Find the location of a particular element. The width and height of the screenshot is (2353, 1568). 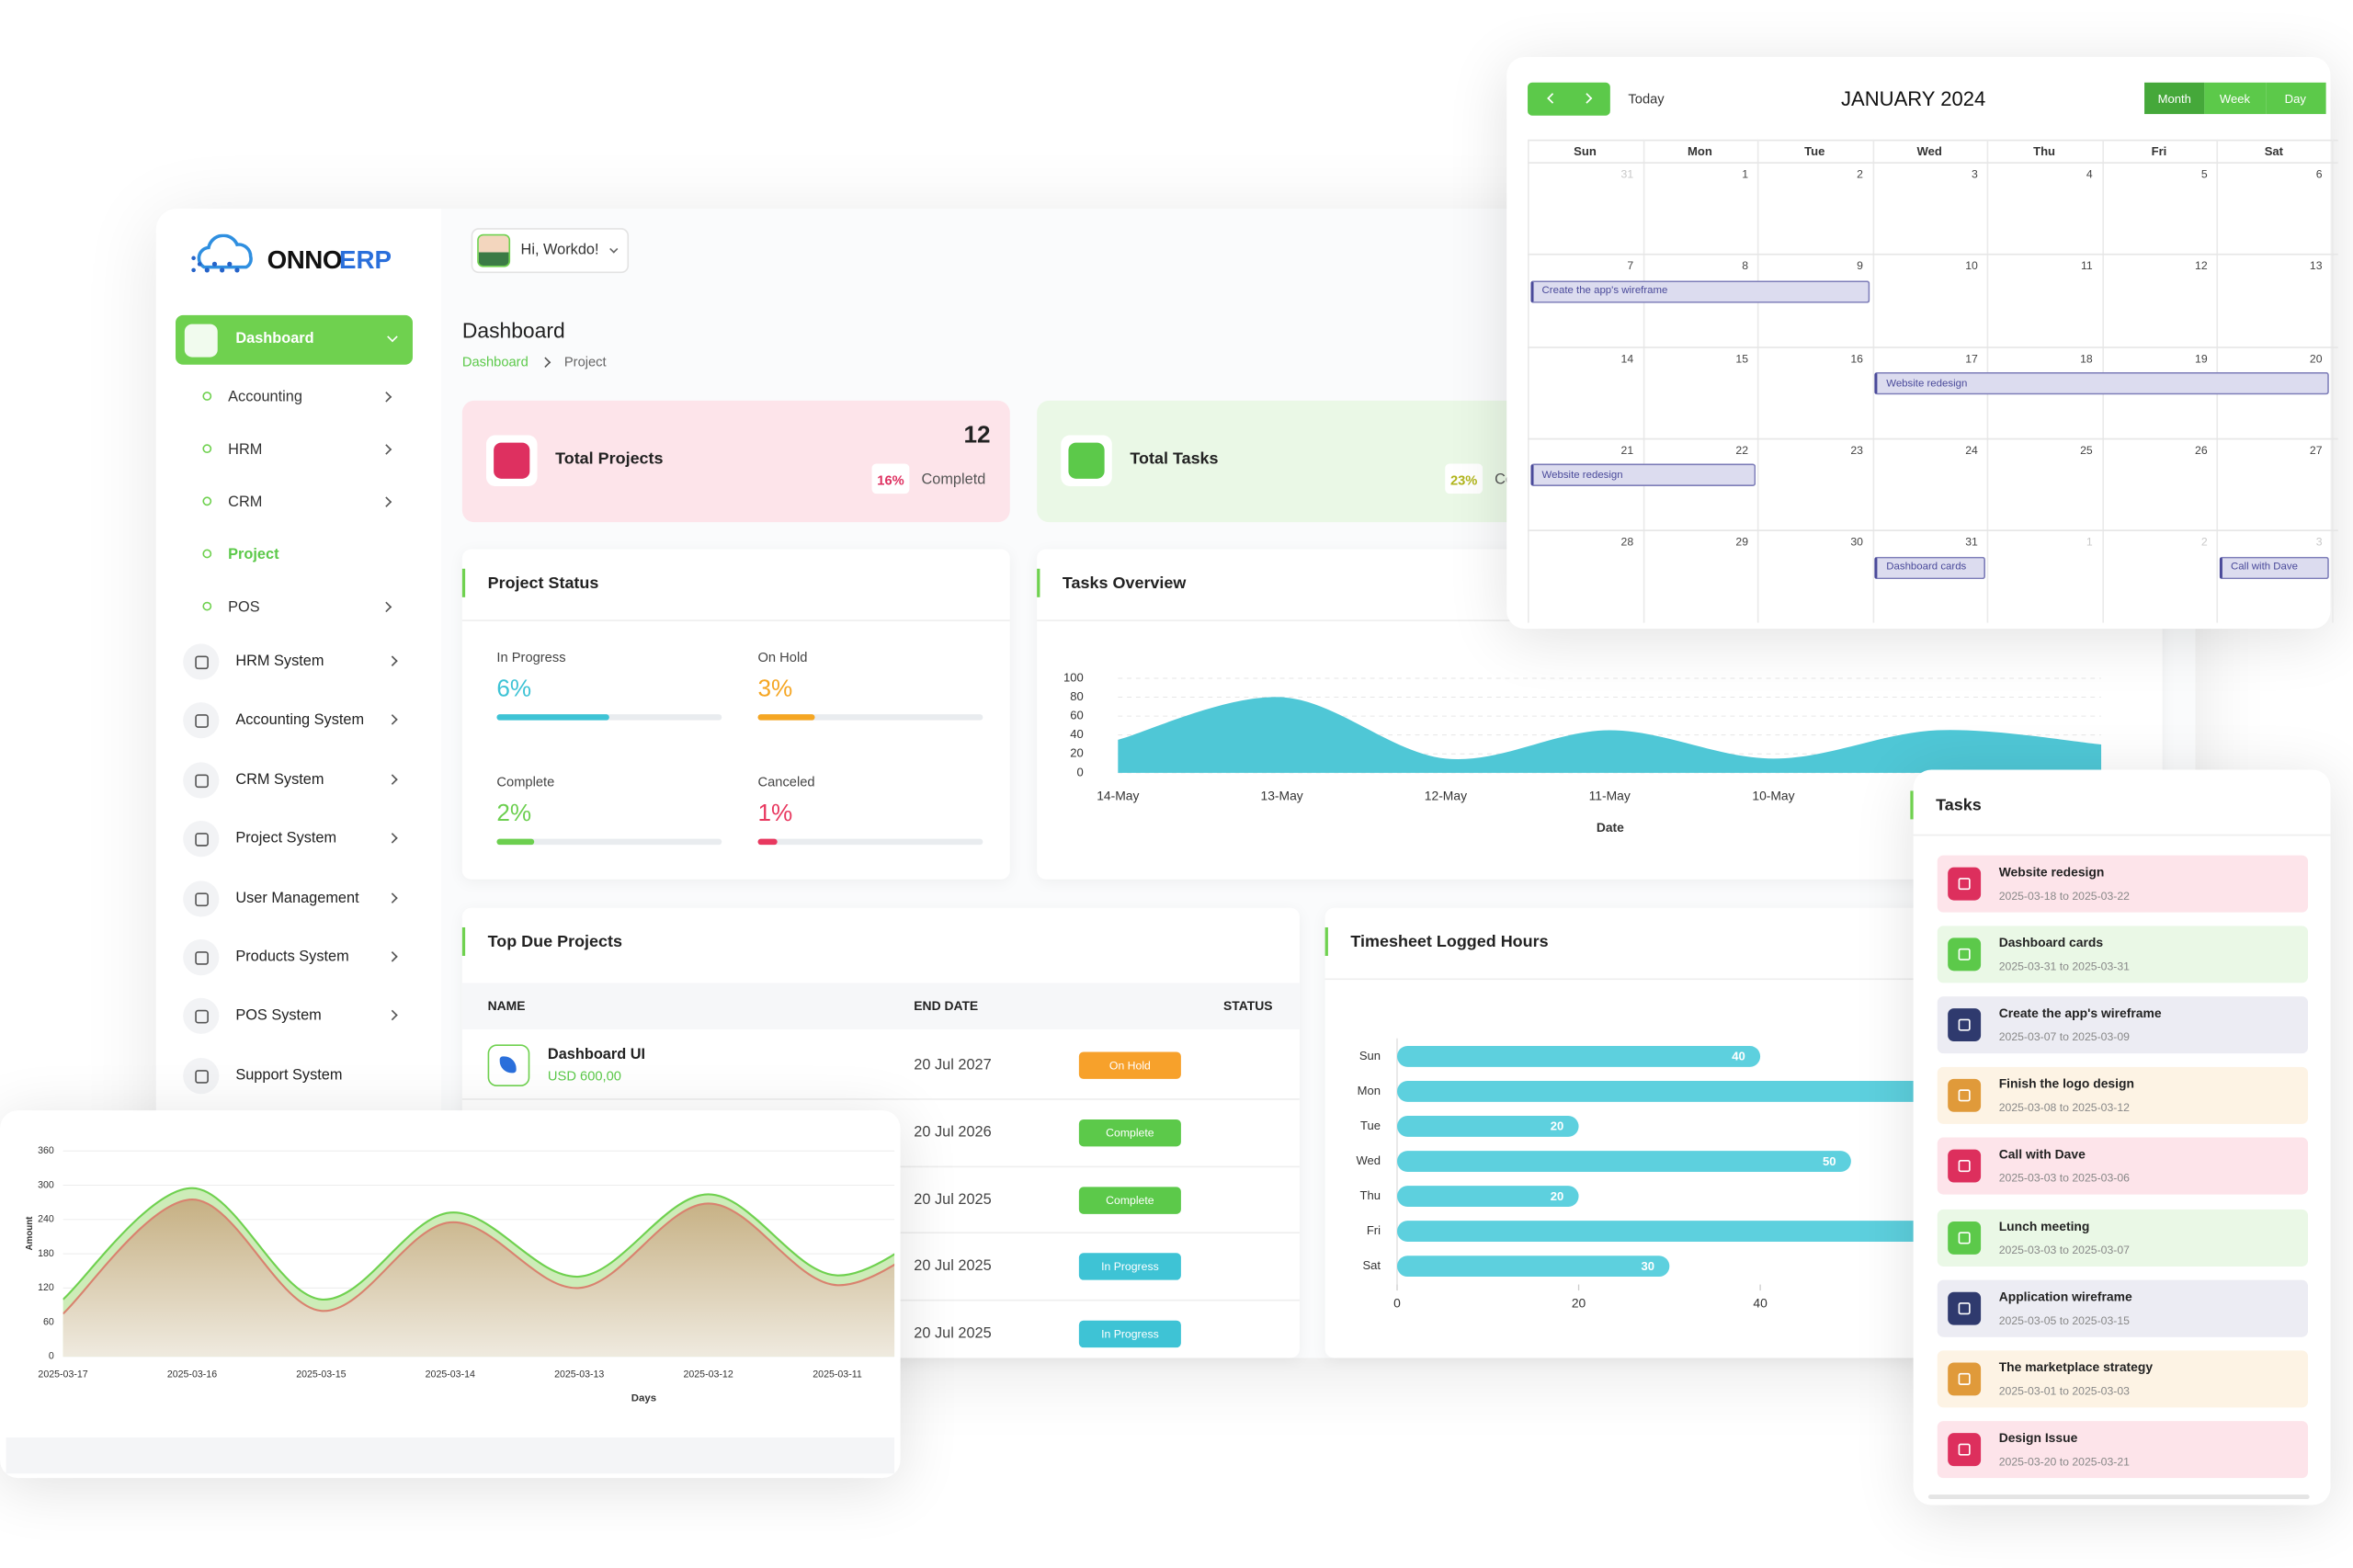

task-dates: 2025-03-05 to 2025-03-15 is located at coordinates (2064, 1319).